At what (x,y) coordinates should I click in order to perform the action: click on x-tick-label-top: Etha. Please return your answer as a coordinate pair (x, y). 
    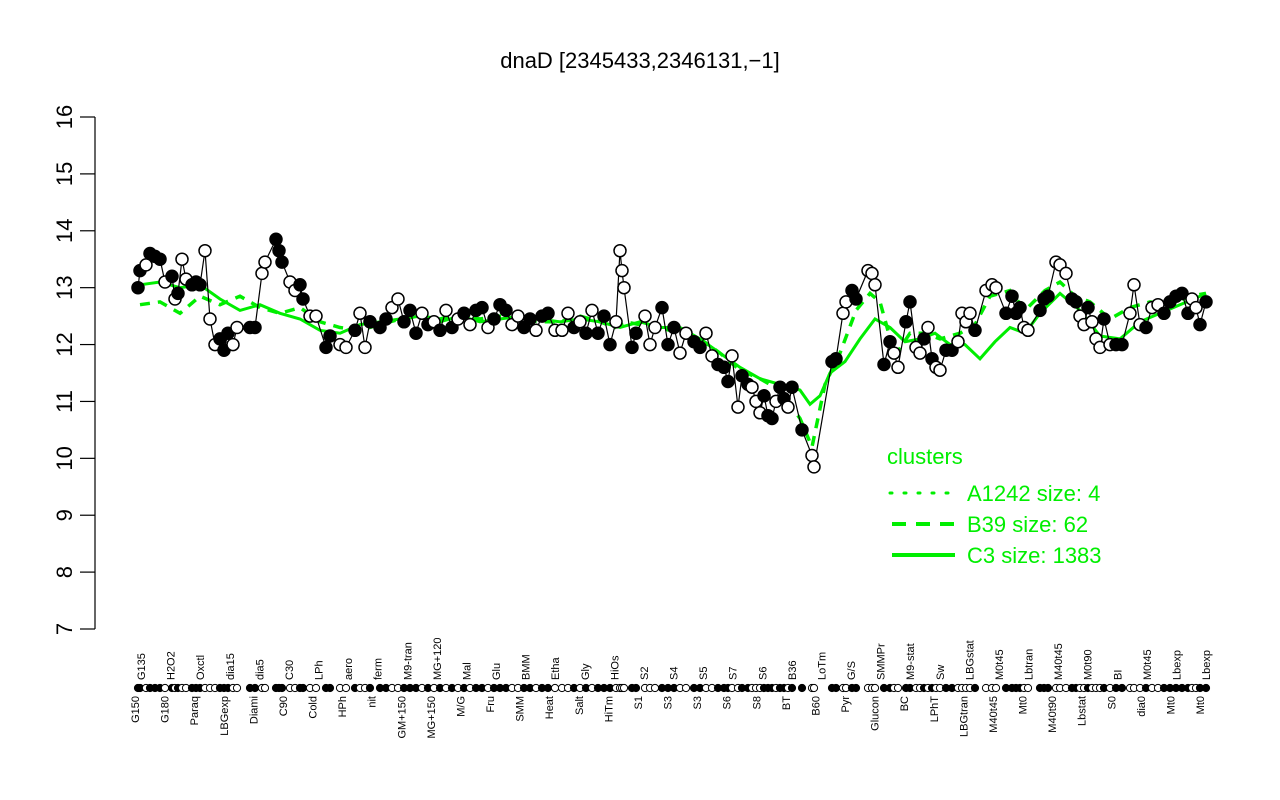
    Looking at the image, I should click on (556, 668).